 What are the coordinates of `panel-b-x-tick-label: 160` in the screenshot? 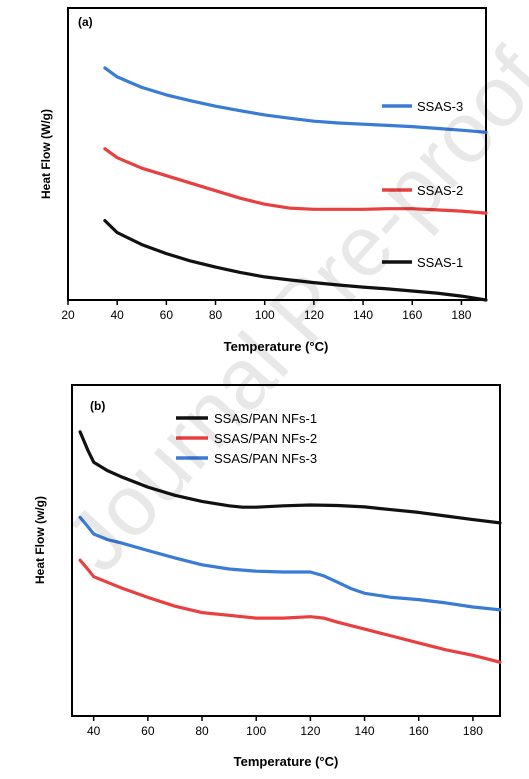 It's located at (419, 731).